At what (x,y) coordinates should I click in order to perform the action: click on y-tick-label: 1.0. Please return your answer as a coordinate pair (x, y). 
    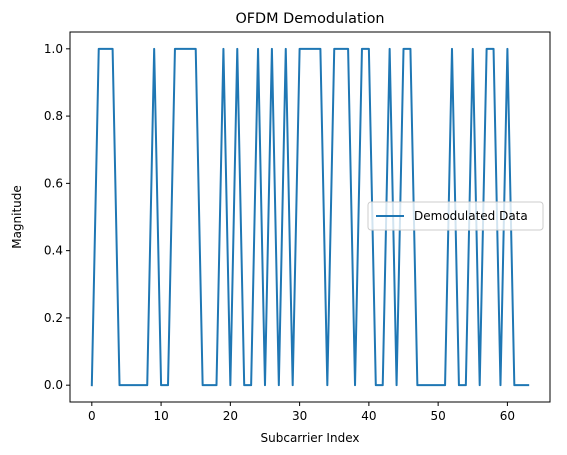
    Looking at the image, I should click on (53, 49).